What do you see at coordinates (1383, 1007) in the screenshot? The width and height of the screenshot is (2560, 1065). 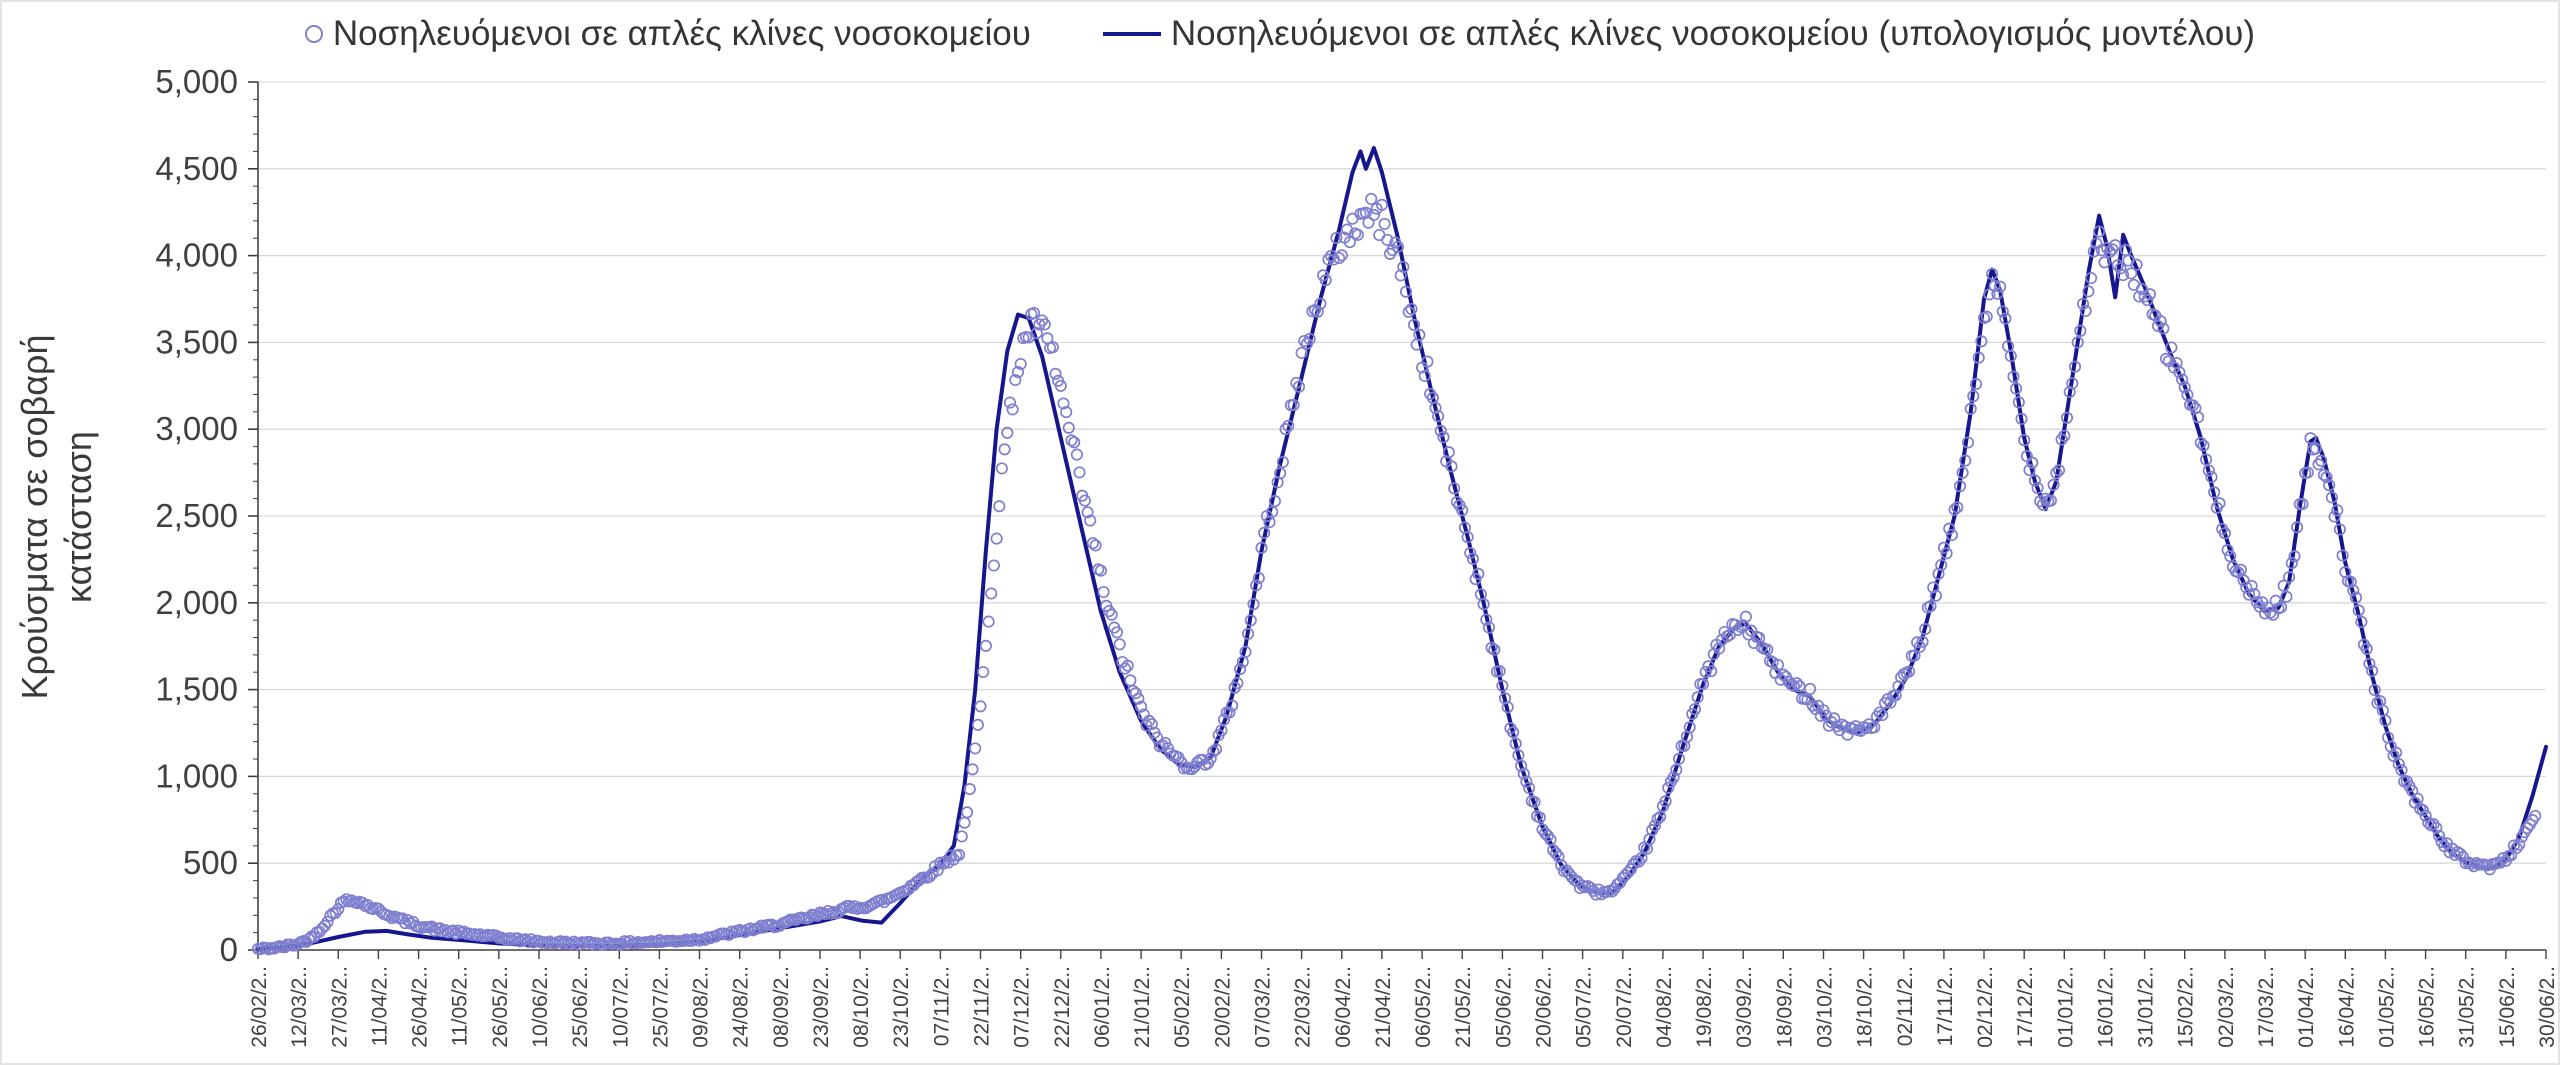 I see `x-axis-tick-label: 21/04/2..` at bounding box center [1383, 1007].